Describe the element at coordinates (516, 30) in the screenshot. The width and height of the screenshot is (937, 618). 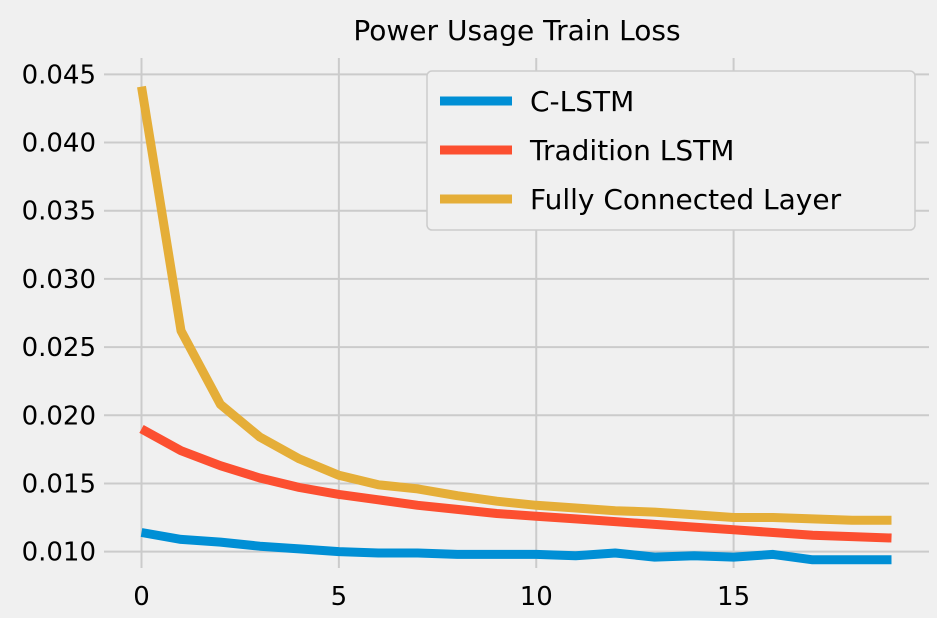
I see `chart-title: Power Usage Train Loss` at that location.